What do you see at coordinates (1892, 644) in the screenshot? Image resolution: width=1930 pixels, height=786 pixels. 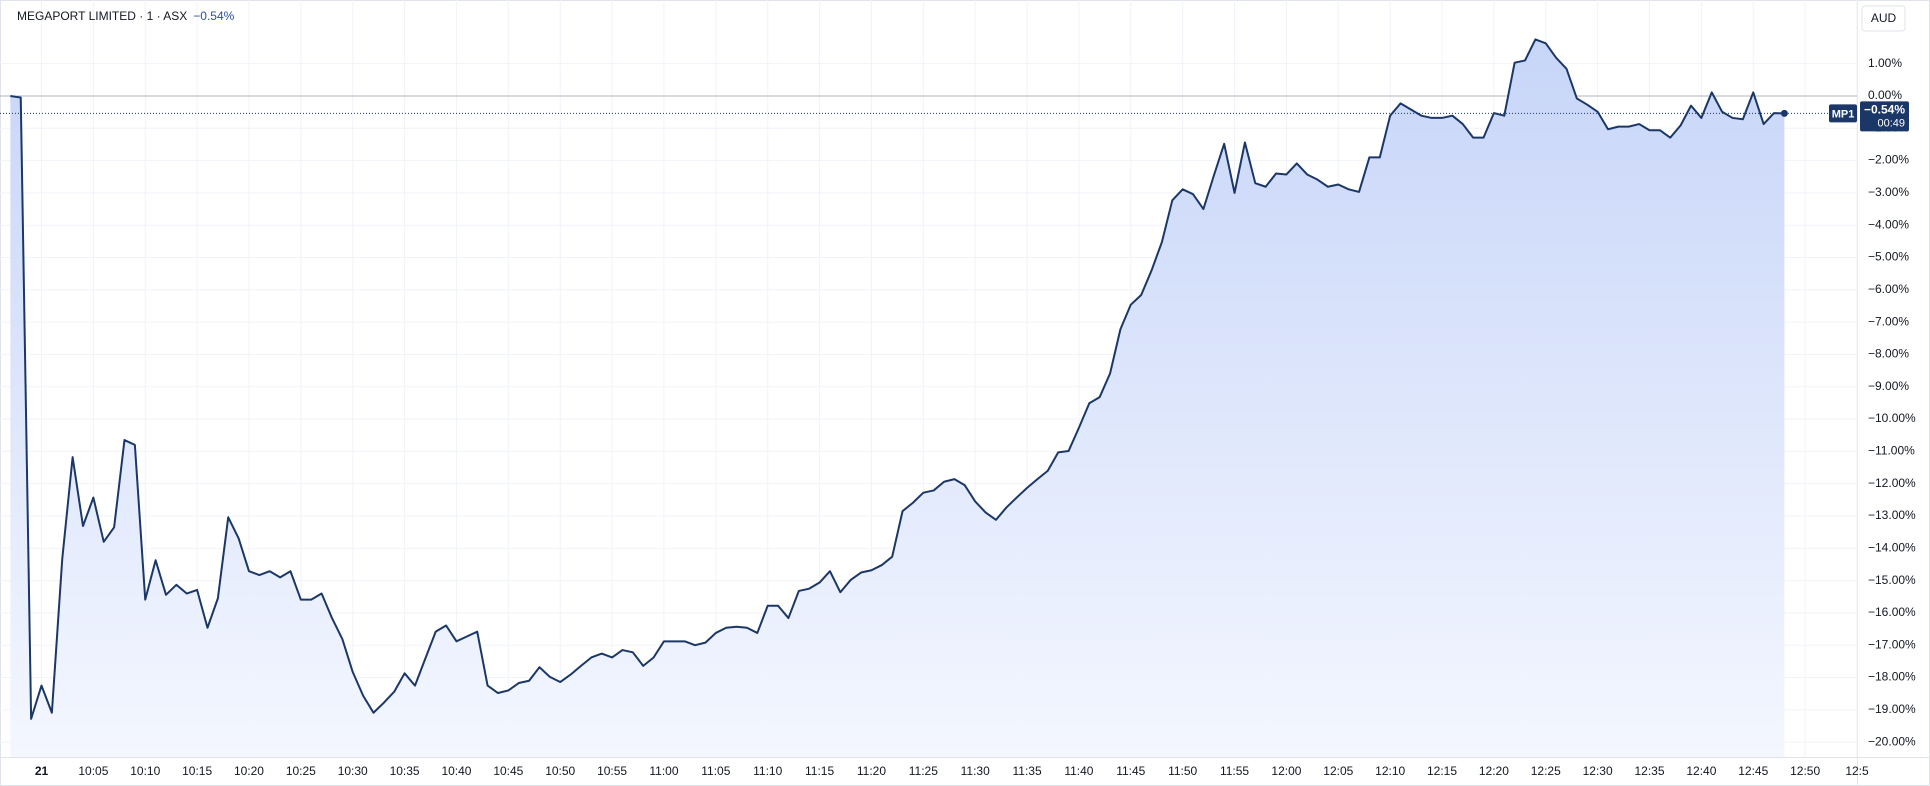 I see `y-tick-label: −17.00%` at bounding box center [1892, 644].